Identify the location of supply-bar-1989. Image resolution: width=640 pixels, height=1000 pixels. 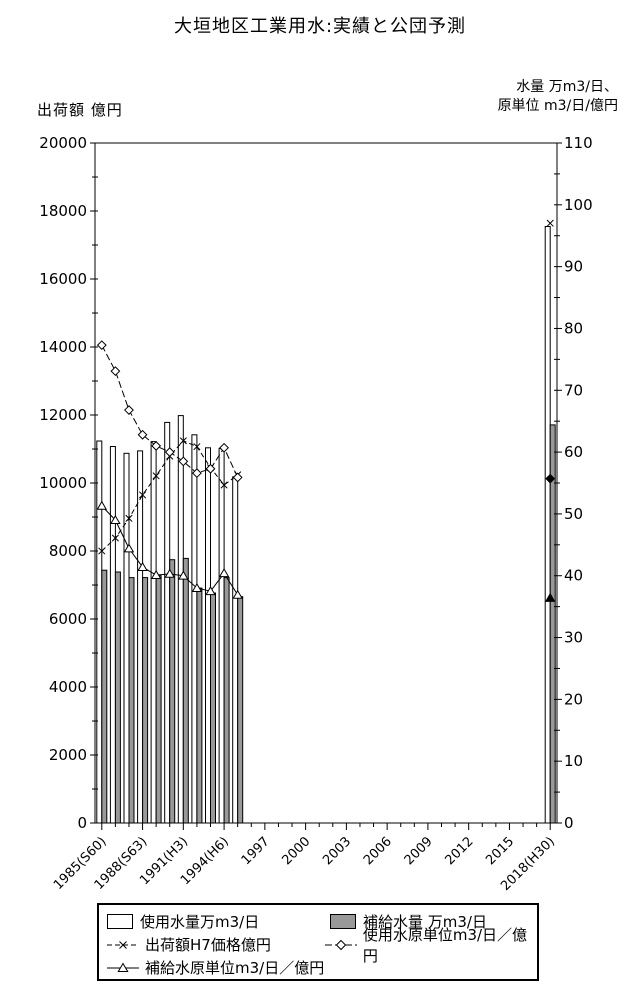
(158, 699).